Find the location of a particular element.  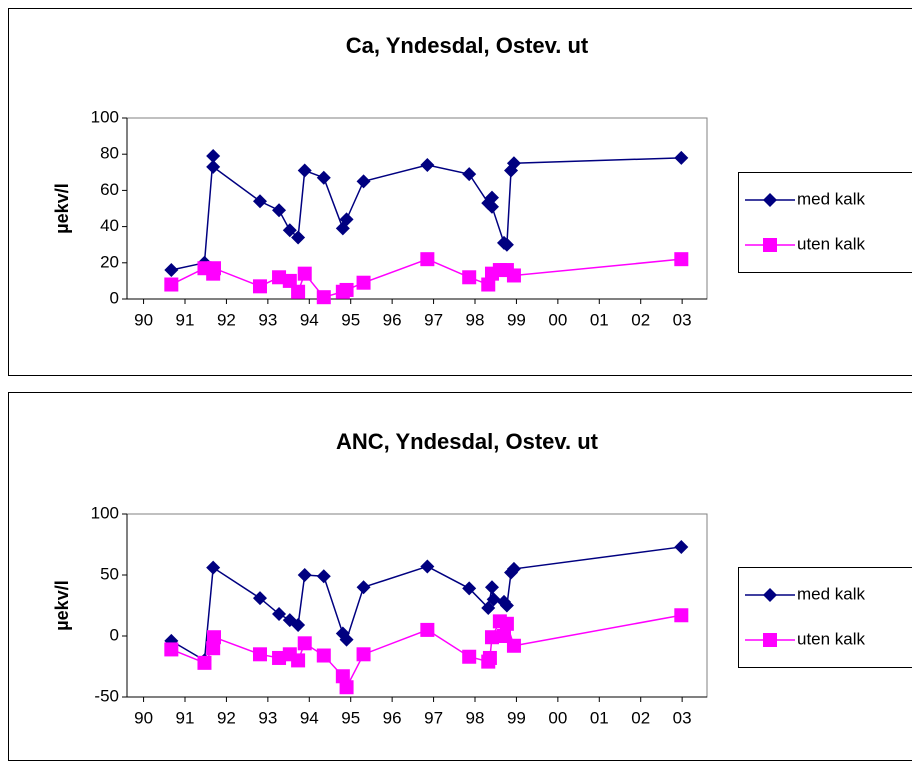

x-tick-label: 03 is located at coordinates (682, 717).